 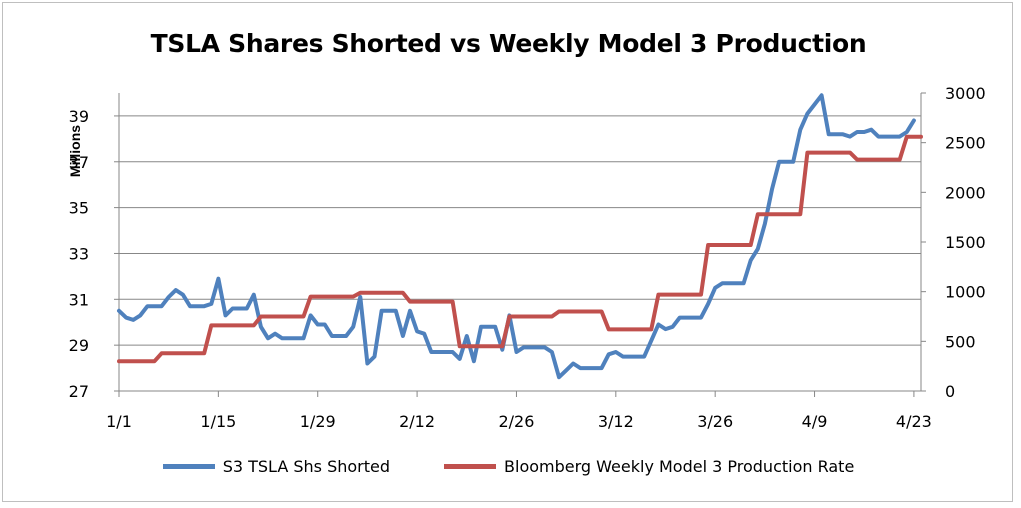 What do you see at coordinates (470, 466) in the screenshot?
I see `legend-swatch-production` at bounding box center [470, 466].